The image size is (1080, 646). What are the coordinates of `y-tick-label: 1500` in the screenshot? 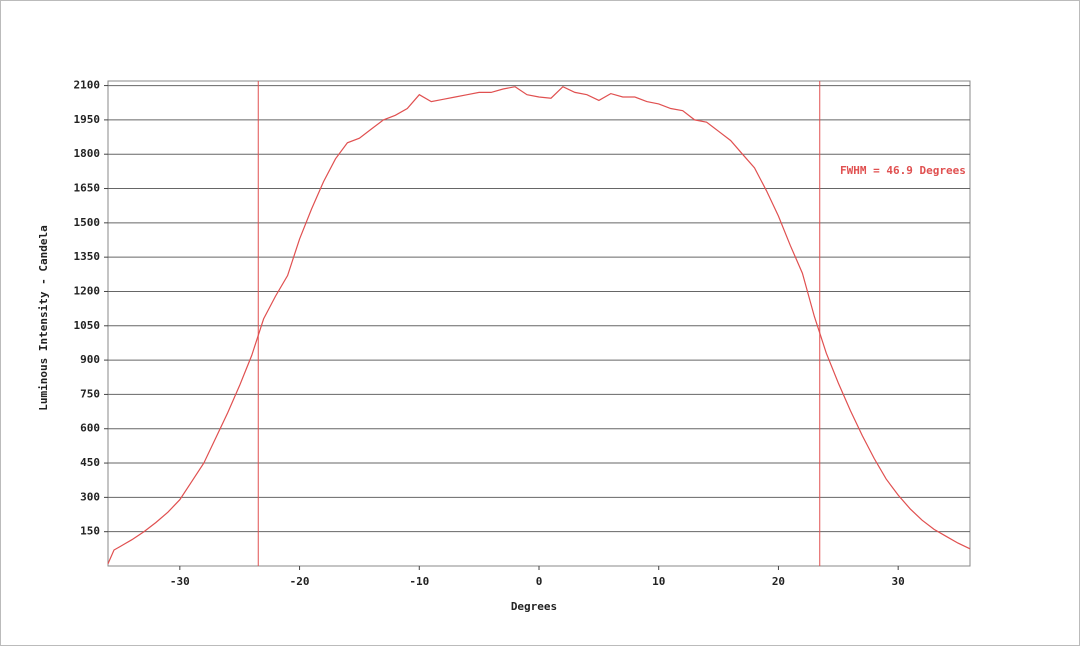 It's located at (87, 222).